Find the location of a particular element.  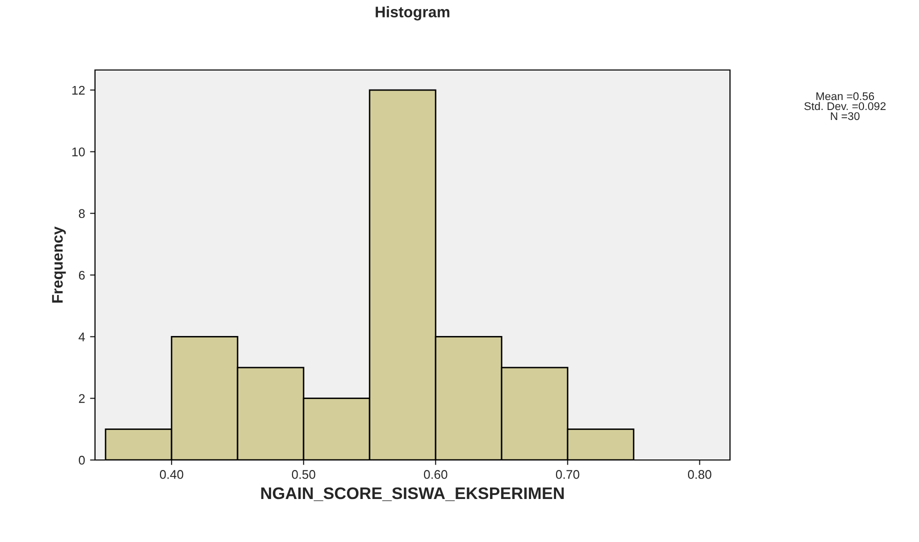

y-tick-label: 6 is located at coordinates (81, 275).